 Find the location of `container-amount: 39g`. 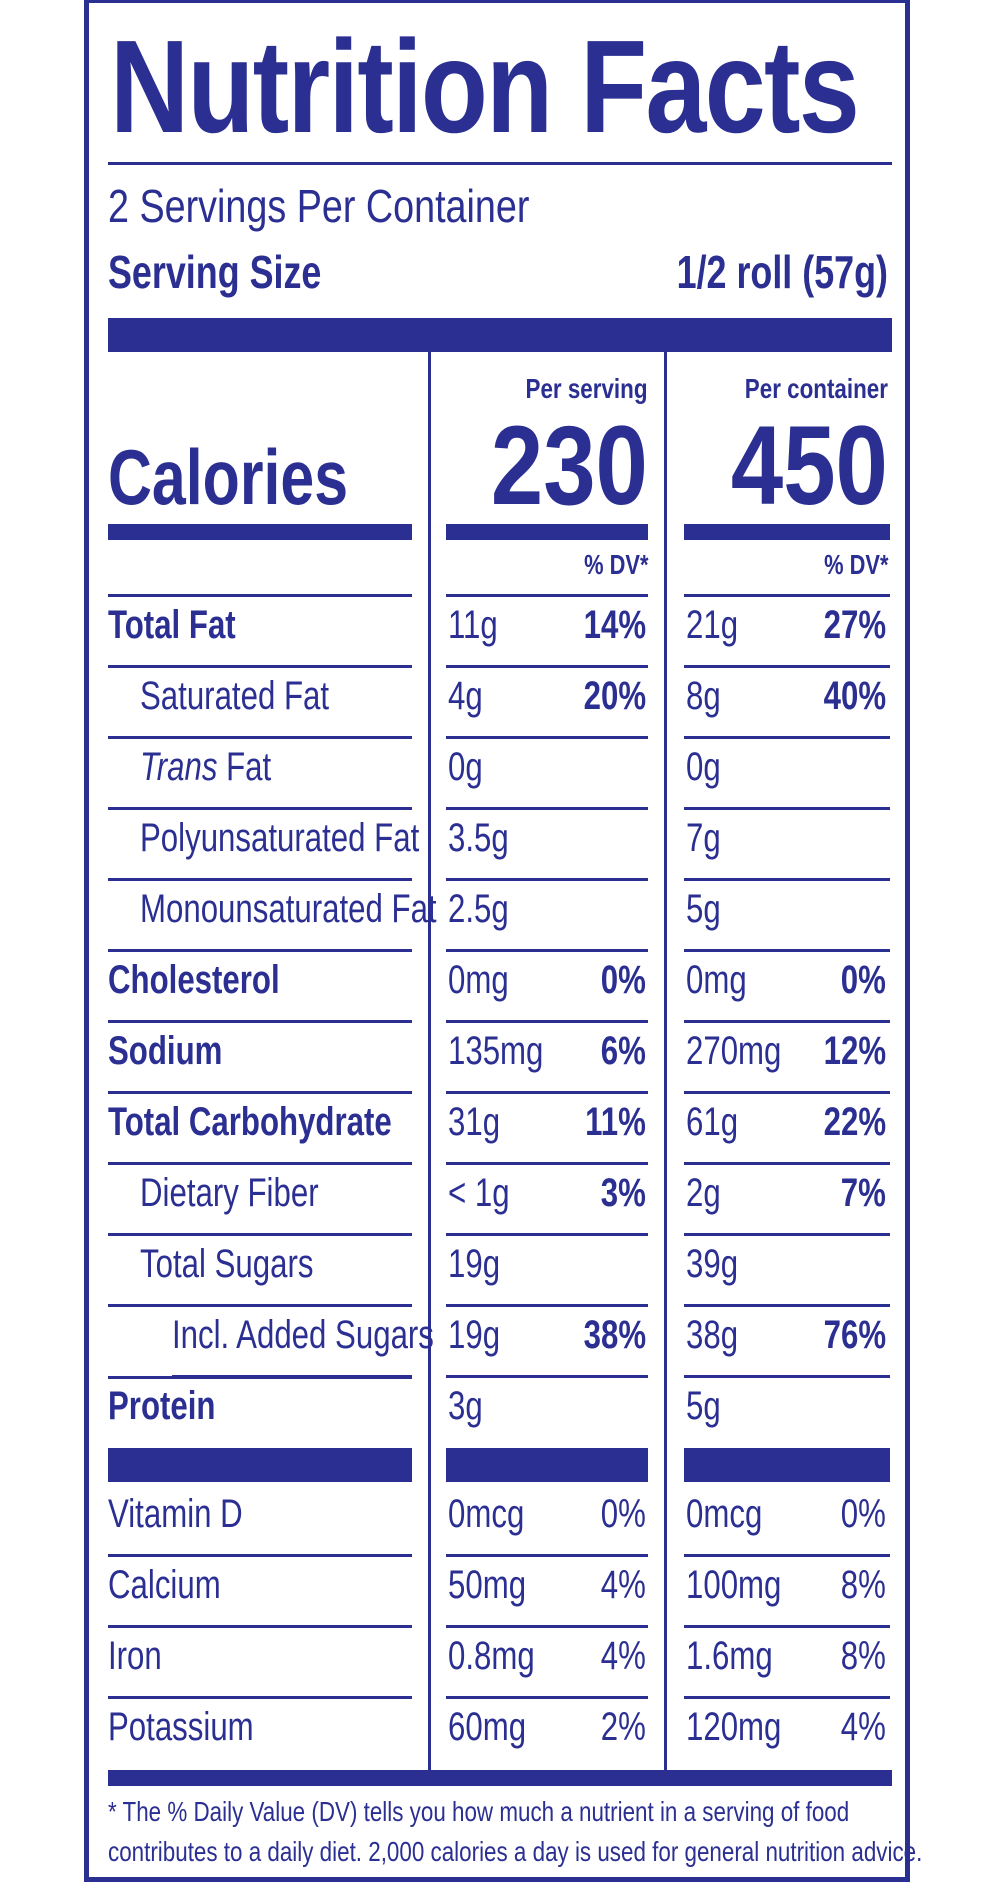

container-amount: 39g is located at coordinates (712, 1264).